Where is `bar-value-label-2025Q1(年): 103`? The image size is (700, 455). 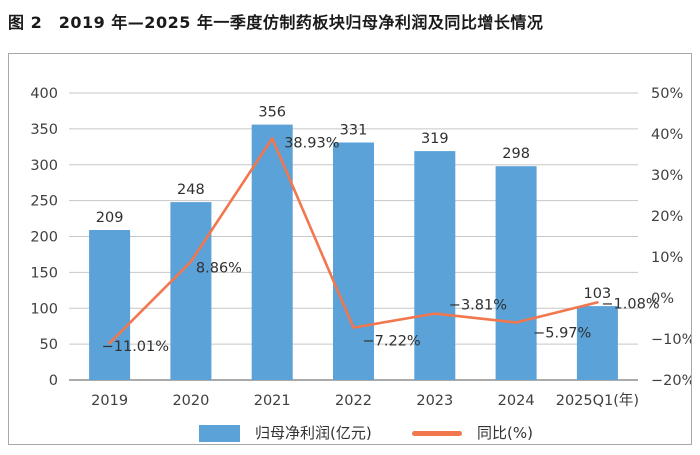
bar-value-label-2025Q1(年): 103 is located at coordinates (598, 294).